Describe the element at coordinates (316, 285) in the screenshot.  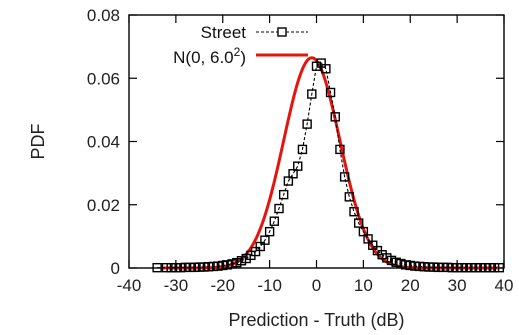
I see `x-tick-label: 0` at that location.